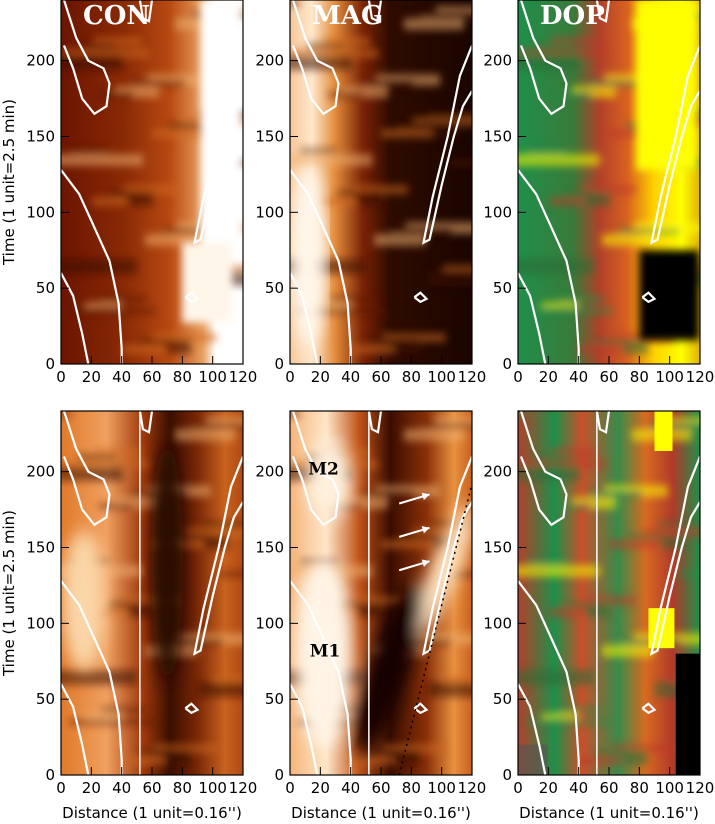 The height and width of the screenshot is (824, 715). I want to click on label-m2: M2, so click(323, 470).